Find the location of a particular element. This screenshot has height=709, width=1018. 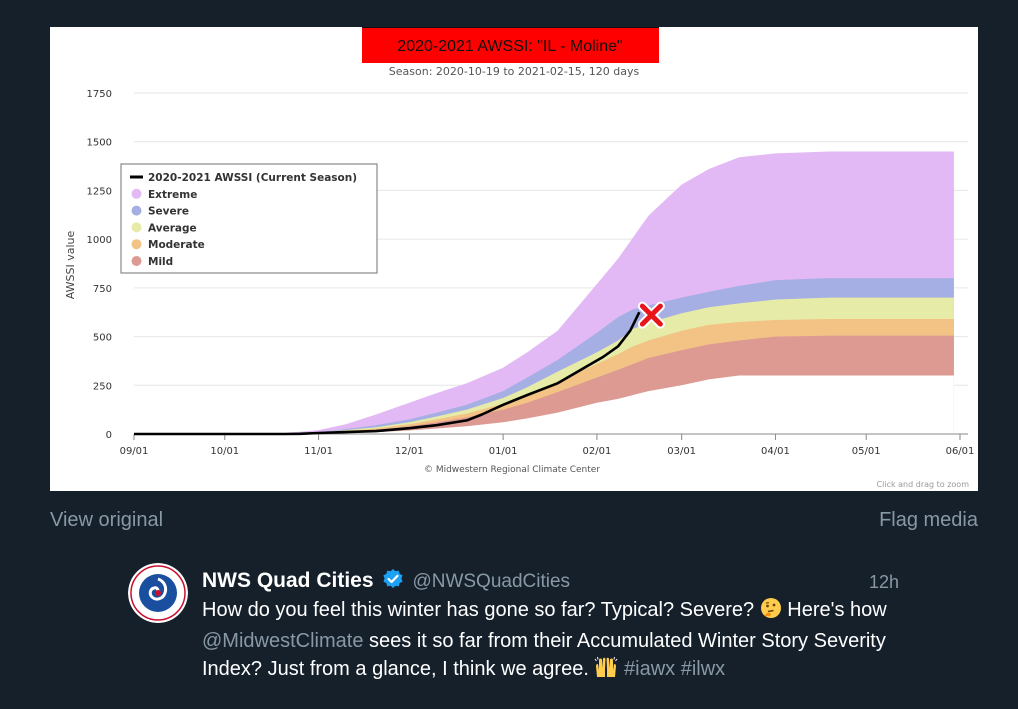

hashtag-ilwx: #ilwx is located at coordinates (703, 669).